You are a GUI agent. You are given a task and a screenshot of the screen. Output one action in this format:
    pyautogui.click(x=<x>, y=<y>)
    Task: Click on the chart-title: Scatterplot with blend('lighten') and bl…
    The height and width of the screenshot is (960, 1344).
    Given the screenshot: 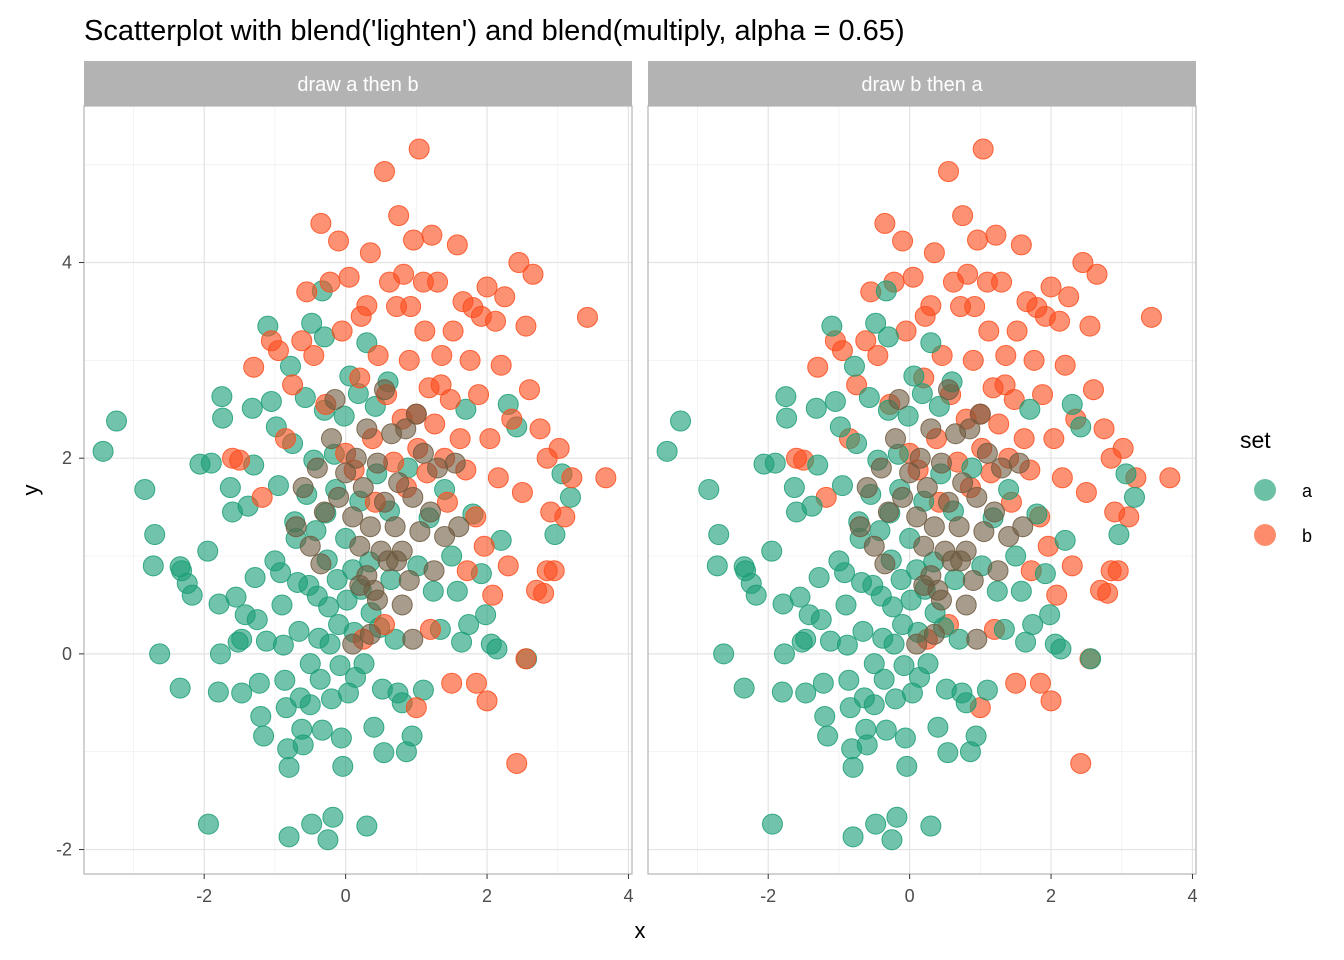 What is the action you would take?
    pyautogui.click(x=494, y=31)
    